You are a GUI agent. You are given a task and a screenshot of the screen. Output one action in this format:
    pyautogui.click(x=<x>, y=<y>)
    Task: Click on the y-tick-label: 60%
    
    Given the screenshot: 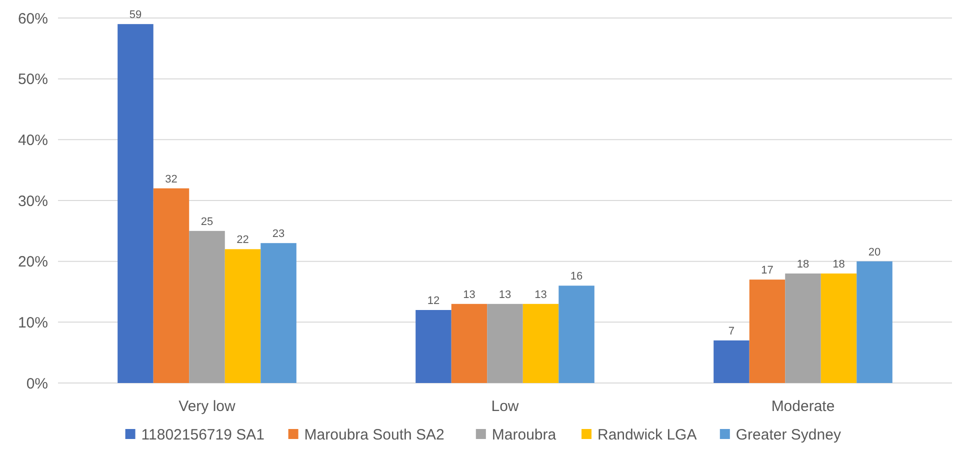 What is the action you would take?
    pyautogui.click(x=33, y=19)
    